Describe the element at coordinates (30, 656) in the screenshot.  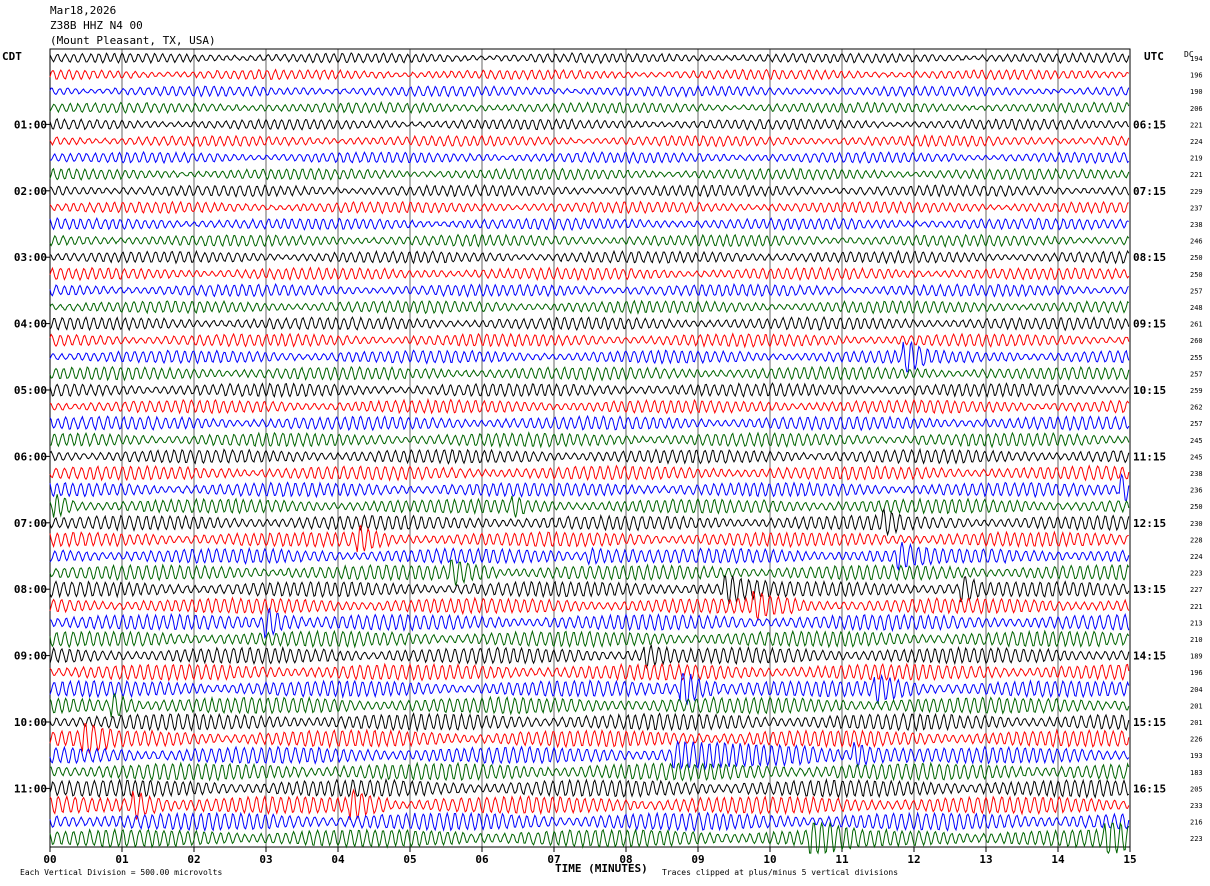
I see `left-hour-label: 09:00` at that location.